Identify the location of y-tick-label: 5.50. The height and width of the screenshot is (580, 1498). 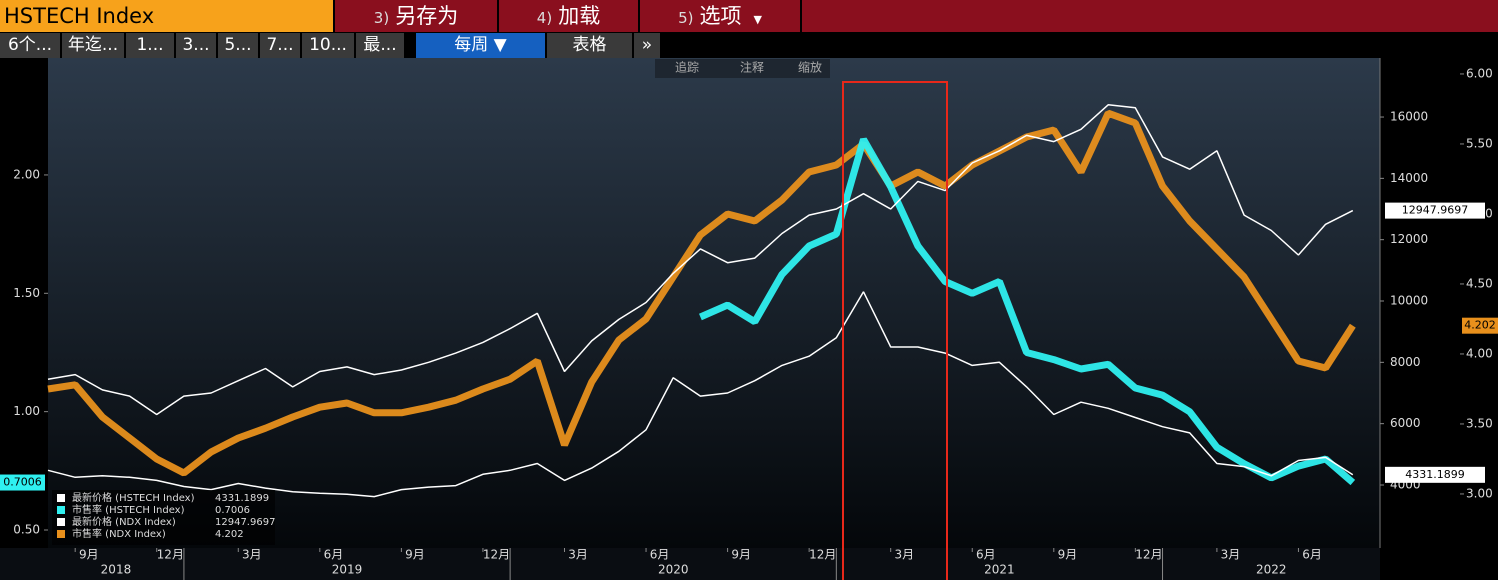
(1479, 143).